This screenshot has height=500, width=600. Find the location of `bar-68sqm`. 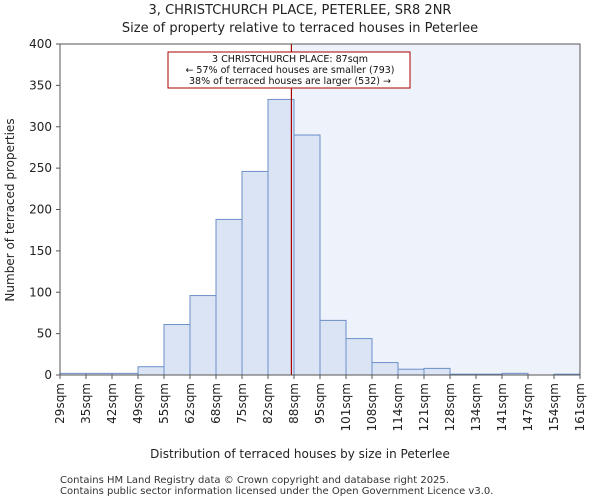

bar-68sqm is located at coordinates (229, 297).